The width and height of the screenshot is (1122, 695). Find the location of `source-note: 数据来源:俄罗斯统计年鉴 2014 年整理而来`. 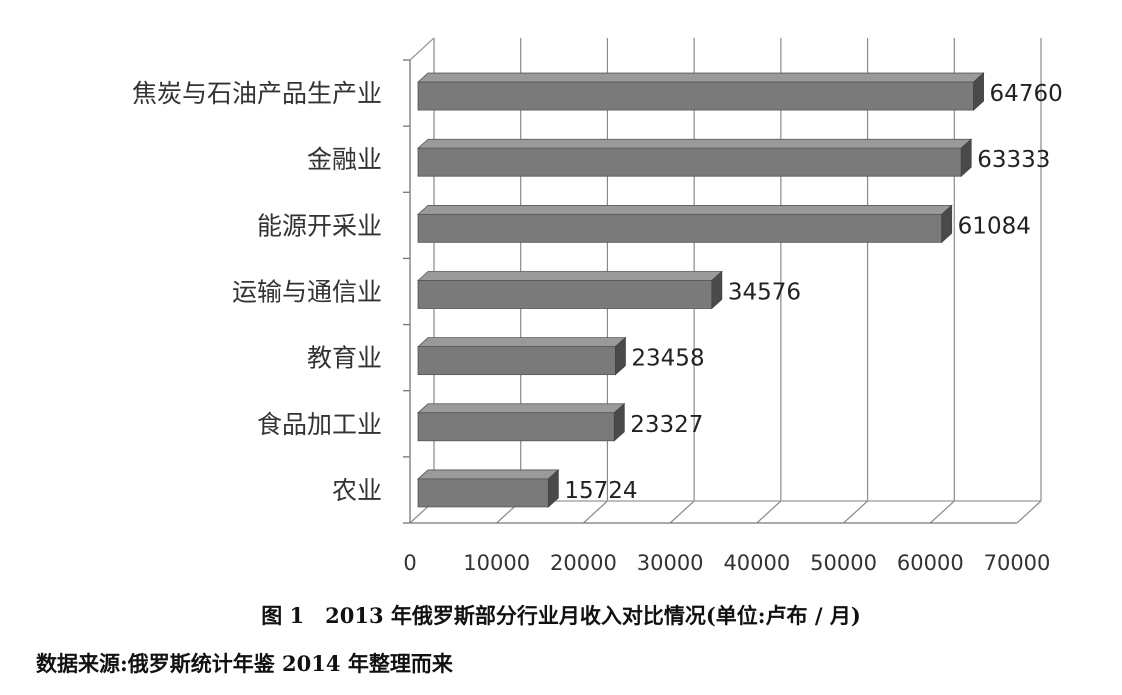

source-note: 数据来源:俄罗斯统计年鉴 2014 年整理而来 is located at coordinates (244, 663).